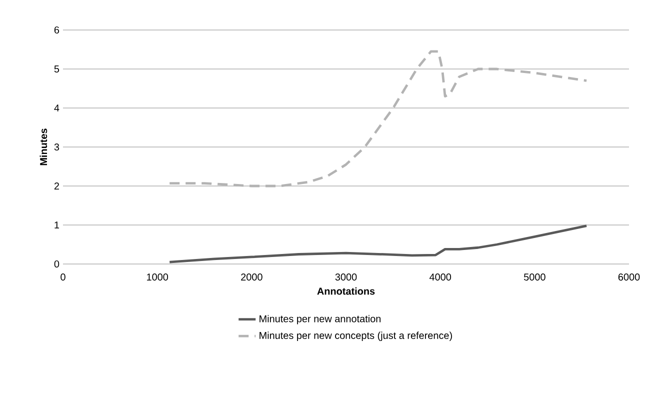  Describe the element at coordinates (56, 186) in the screenshot. I see `y-tick-label: 2` at that location.